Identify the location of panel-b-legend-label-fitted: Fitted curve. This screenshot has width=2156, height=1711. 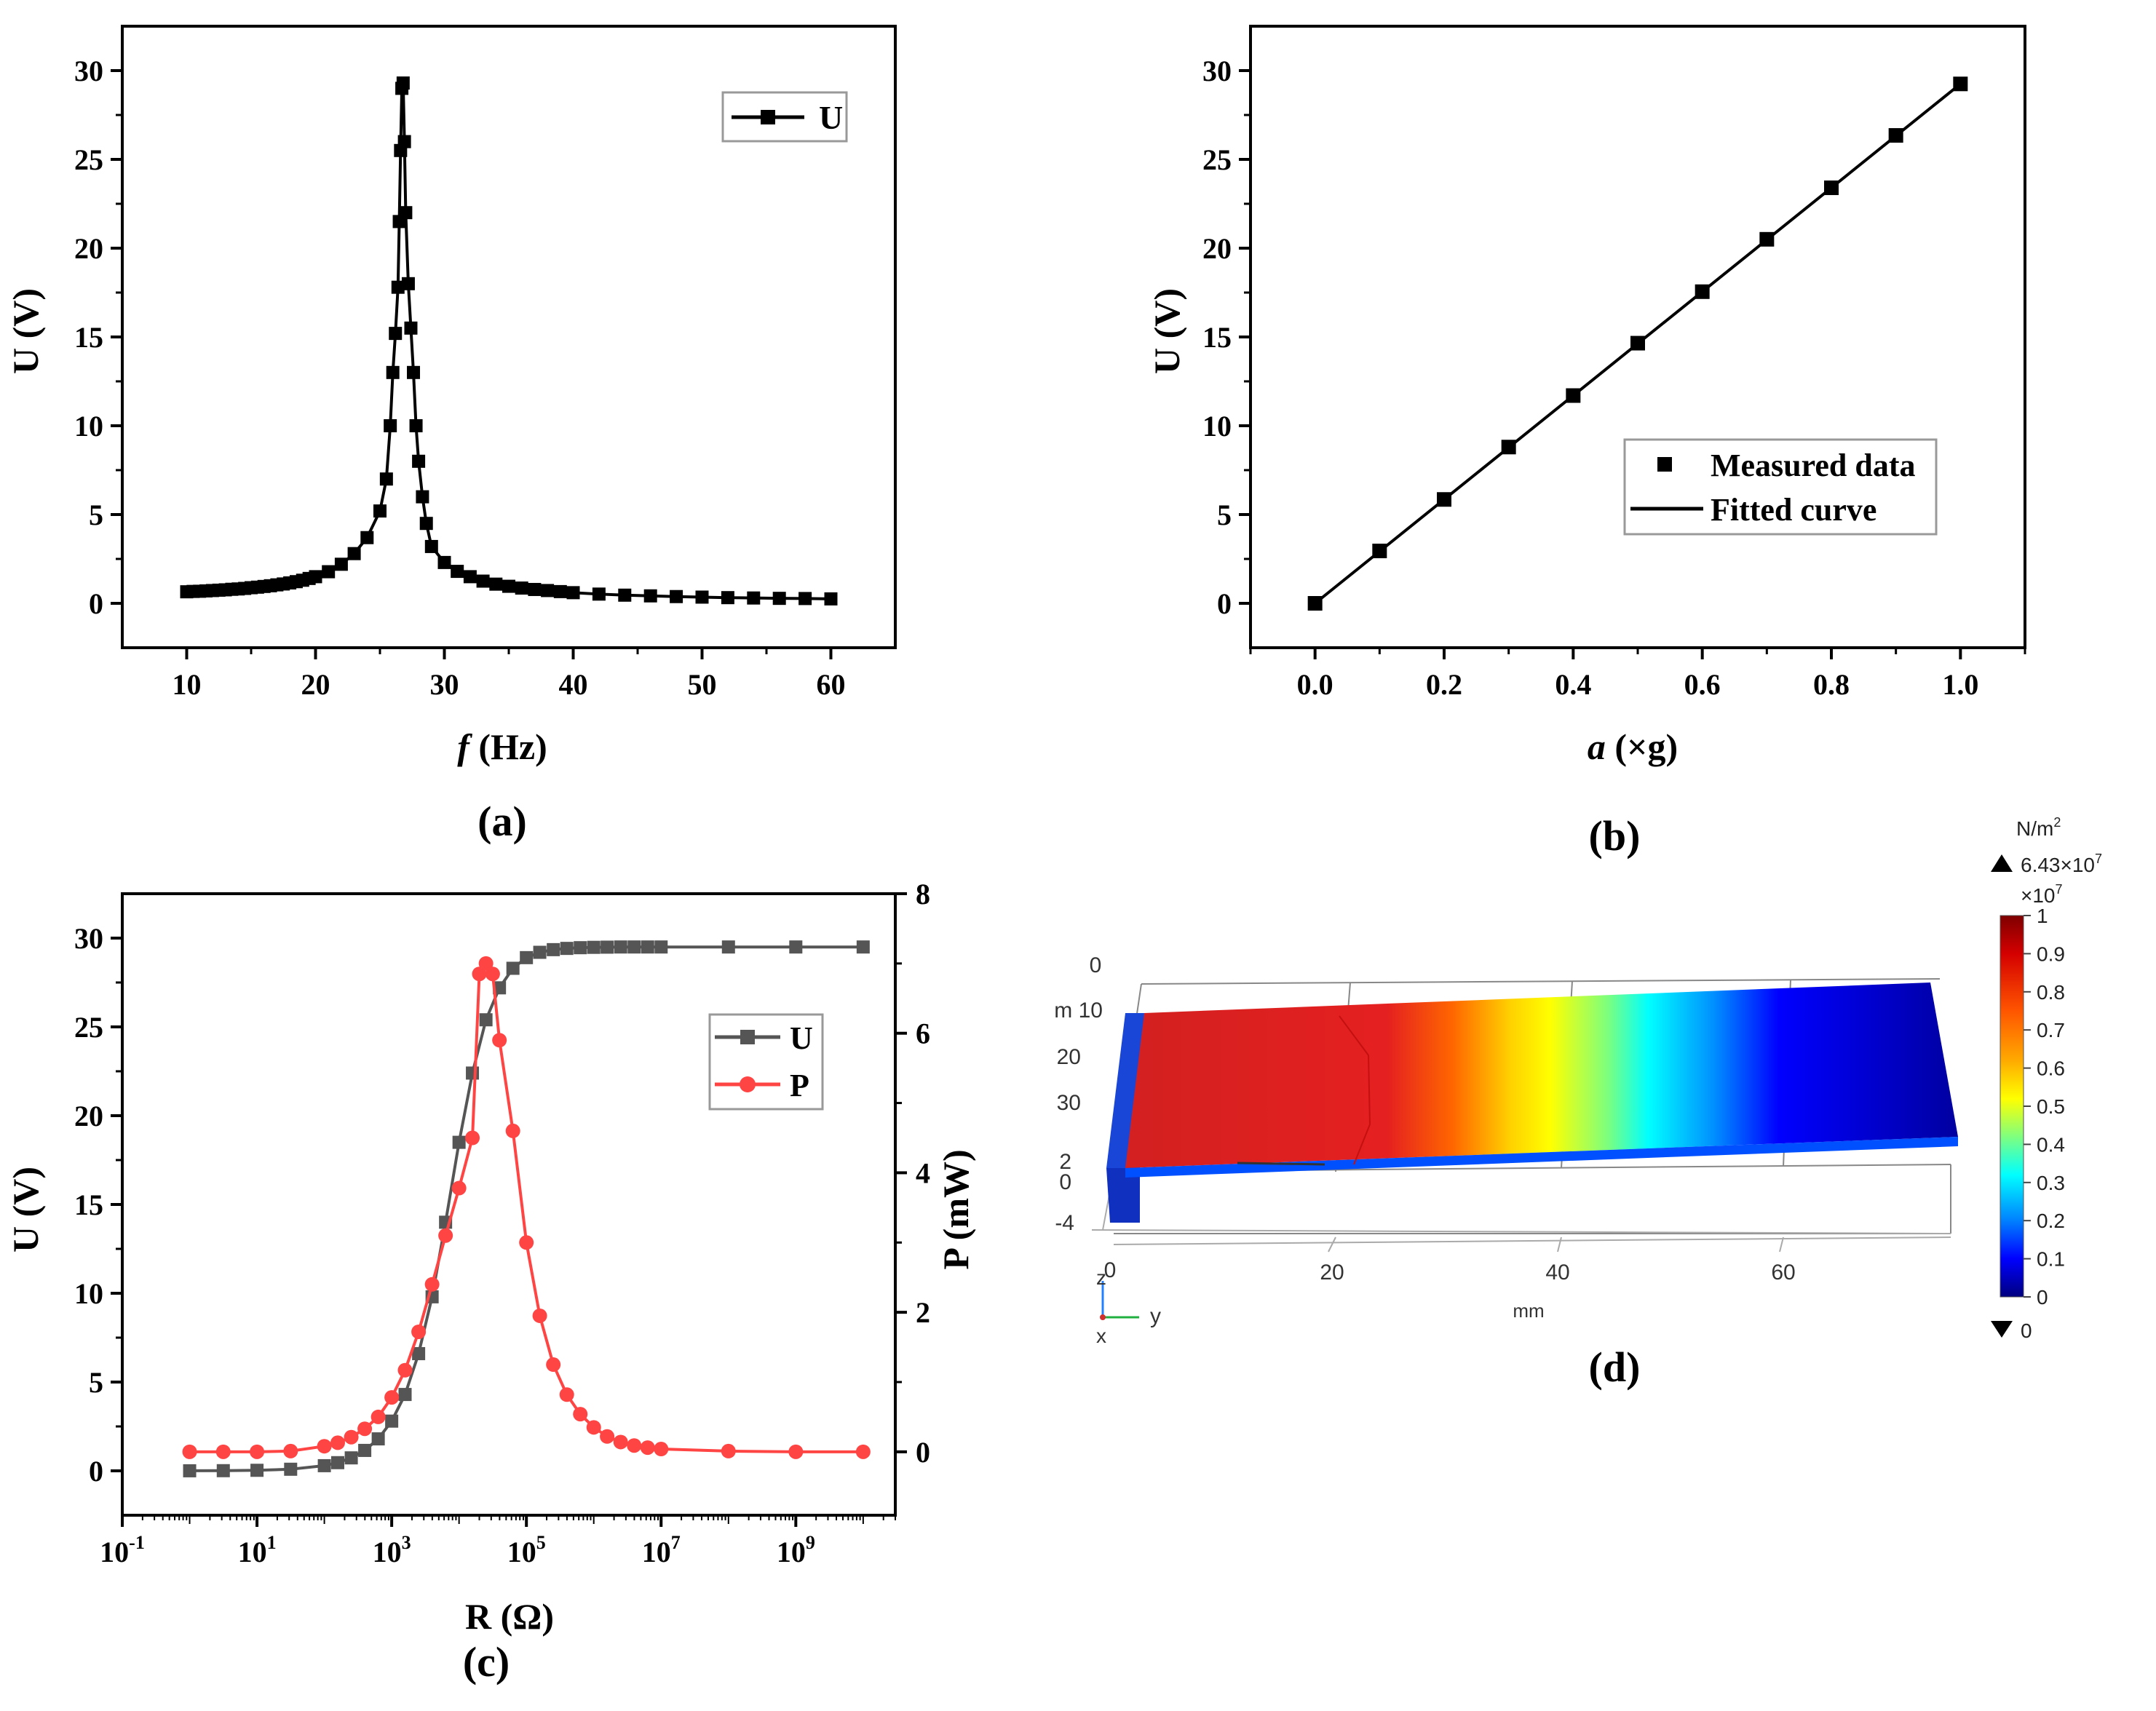
(1793, 510).